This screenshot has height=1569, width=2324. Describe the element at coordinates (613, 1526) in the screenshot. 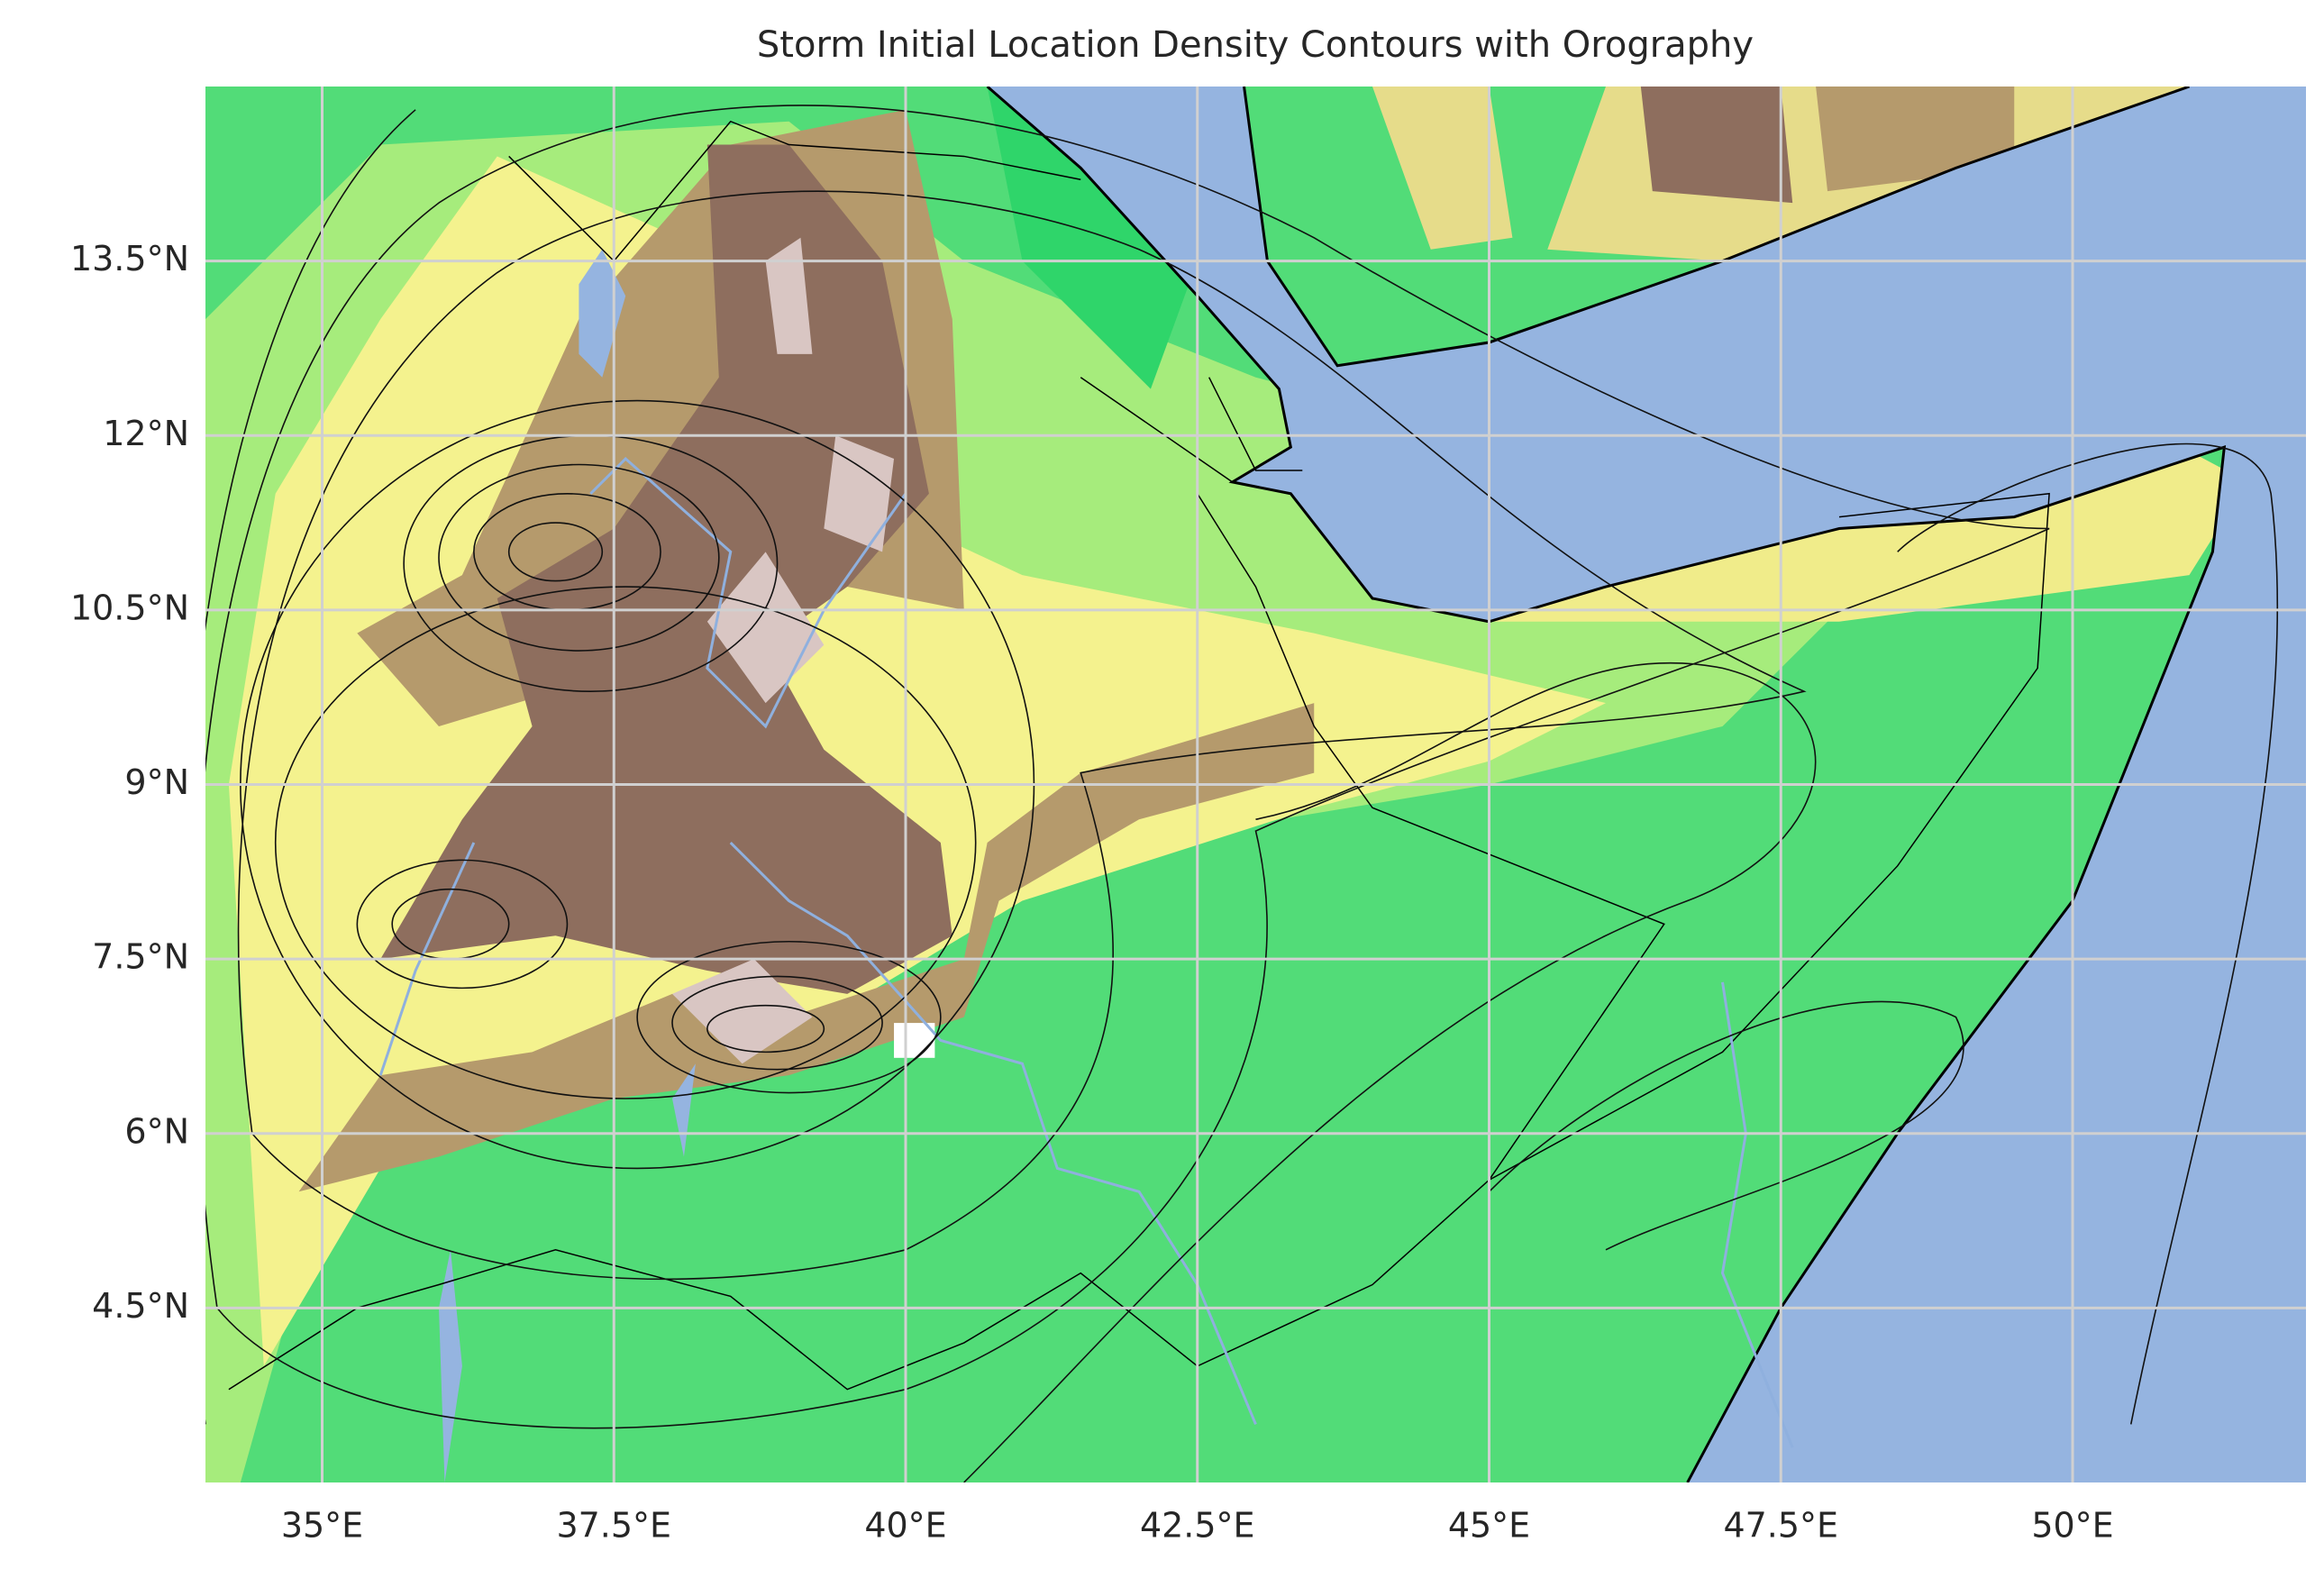

I see `x-tick-label: 37.5°E` at that location.